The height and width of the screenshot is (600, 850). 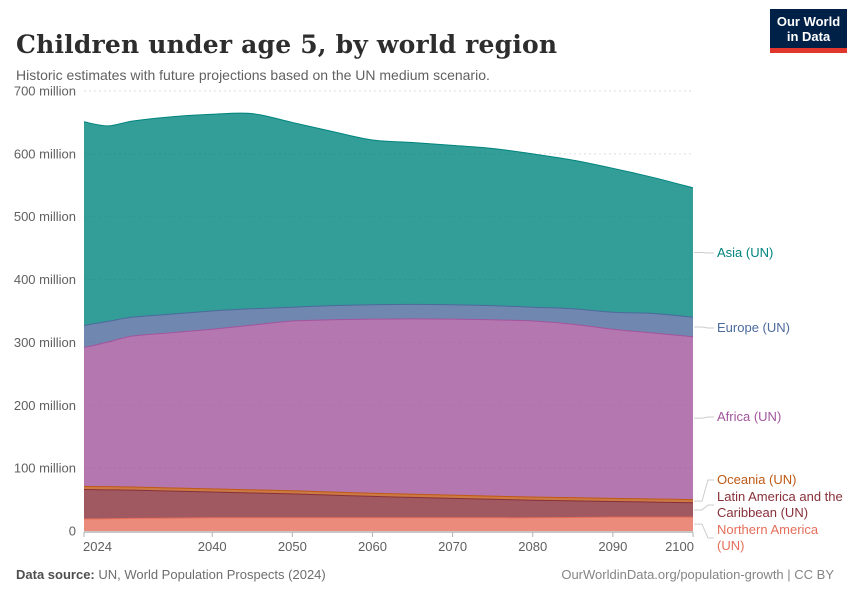 I want to click on owid-logo: Our World in Data, so click(x=808, y=31).